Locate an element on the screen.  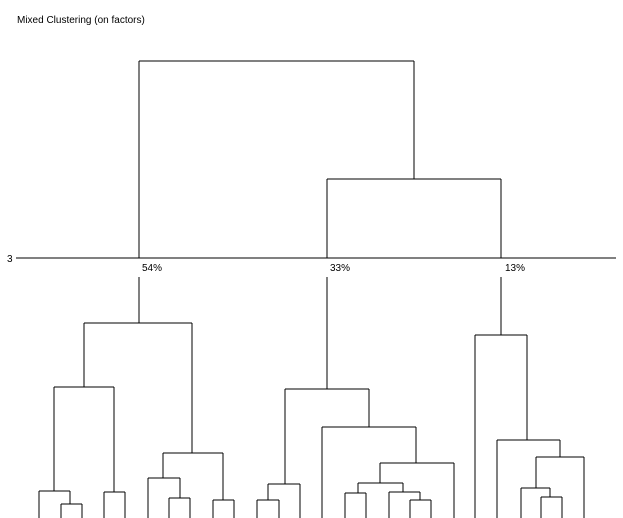
cluster-2-subtree is located at coordinates (355, 397).